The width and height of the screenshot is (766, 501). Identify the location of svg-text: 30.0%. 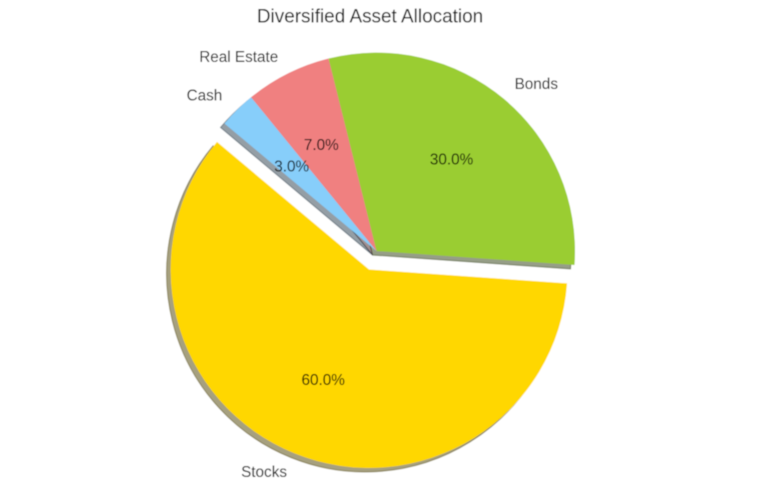
(452, 160).